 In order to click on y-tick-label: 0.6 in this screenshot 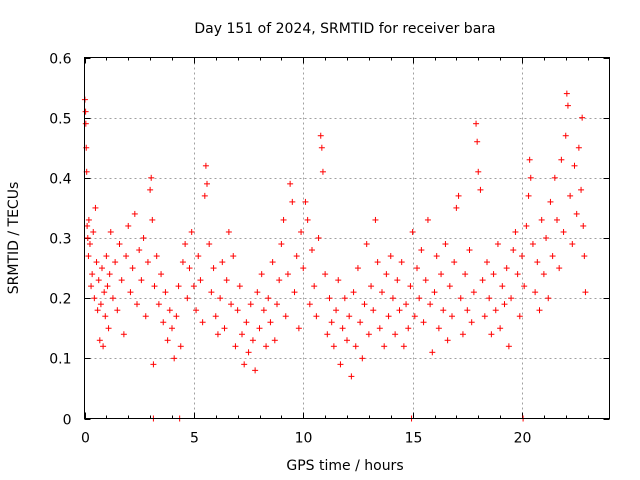, I will do `click(60, 60)`.